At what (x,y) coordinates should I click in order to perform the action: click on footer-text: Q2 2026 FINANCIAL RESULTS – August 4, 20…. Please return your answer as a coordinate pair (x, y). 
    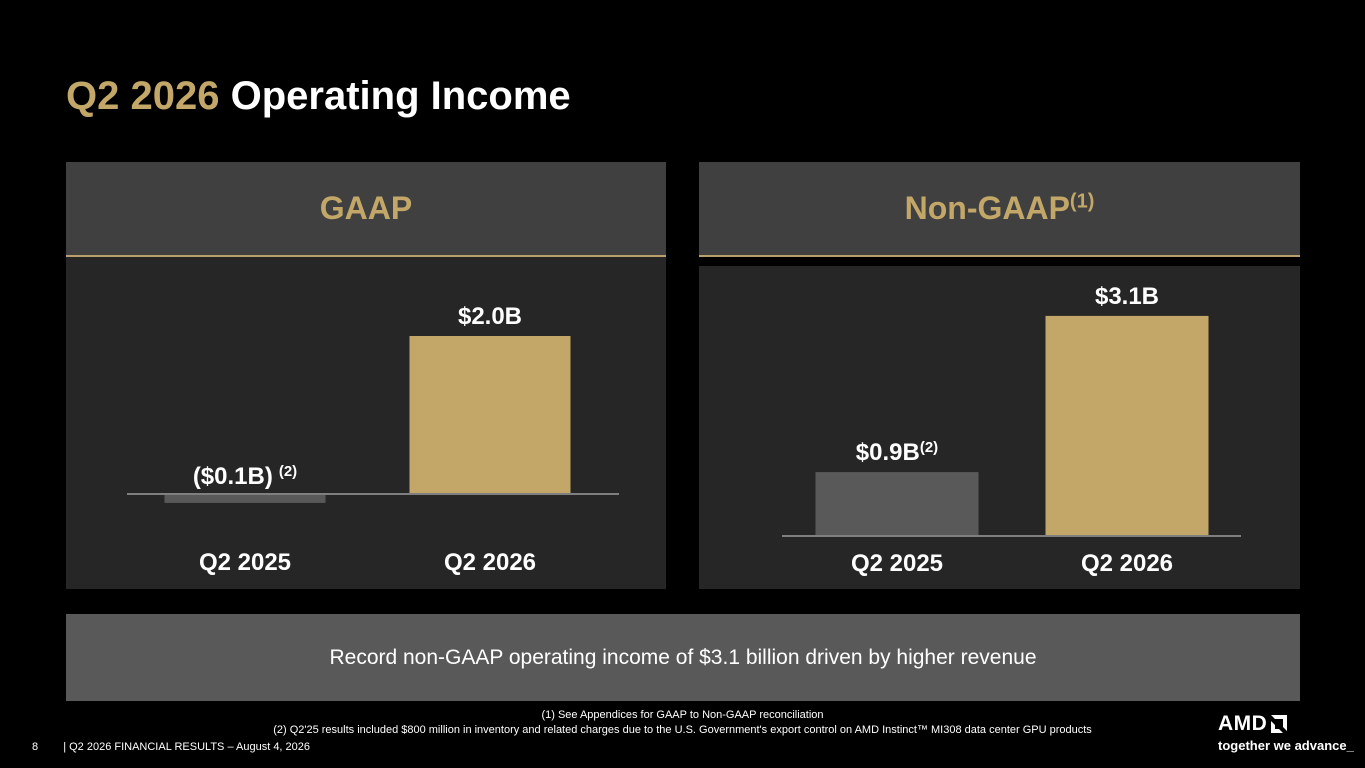
    Looking at the image, I should click on (190, 747).